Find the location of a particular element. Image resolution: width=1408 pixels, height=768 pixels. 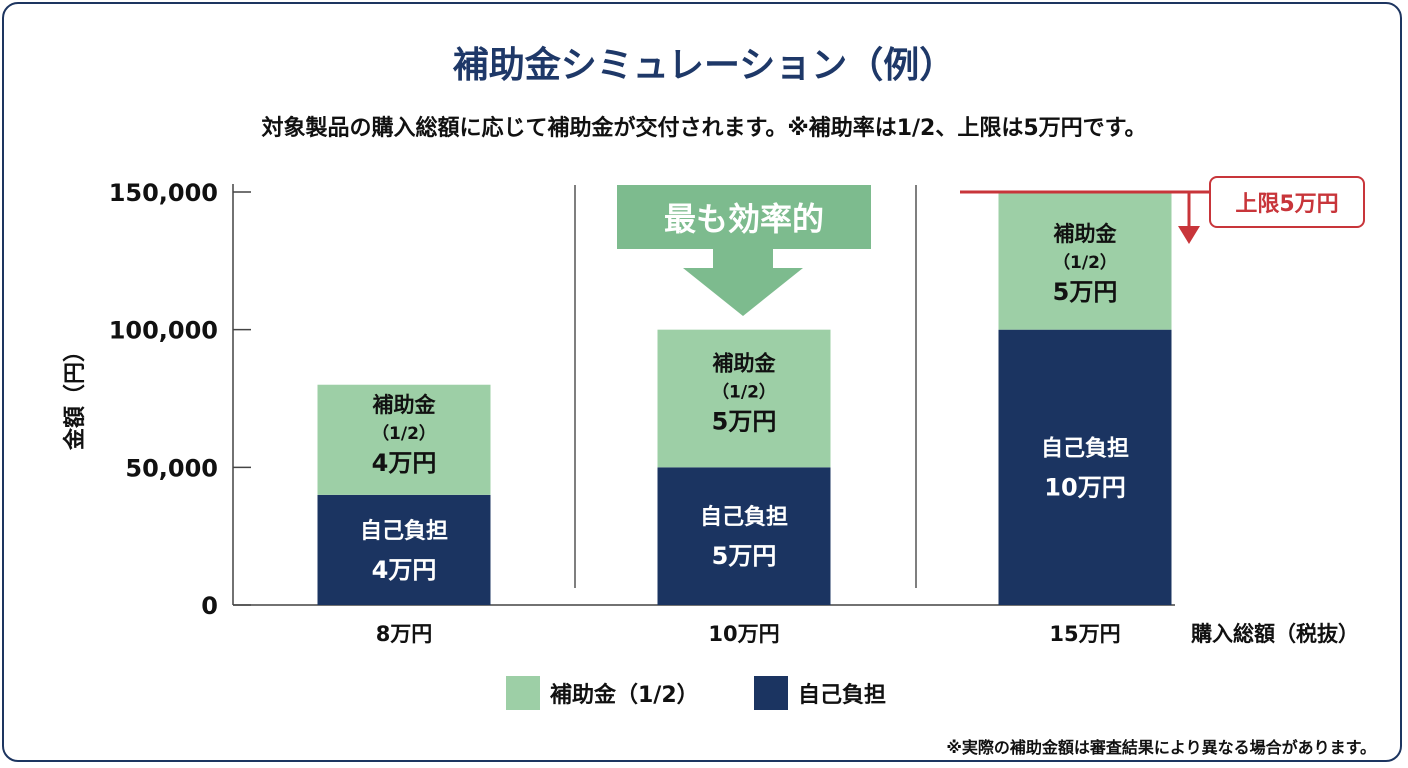

footnote: ※実際の補助金額は審査結果により異なる場合があります。 is located at coordinates (1161, 747).